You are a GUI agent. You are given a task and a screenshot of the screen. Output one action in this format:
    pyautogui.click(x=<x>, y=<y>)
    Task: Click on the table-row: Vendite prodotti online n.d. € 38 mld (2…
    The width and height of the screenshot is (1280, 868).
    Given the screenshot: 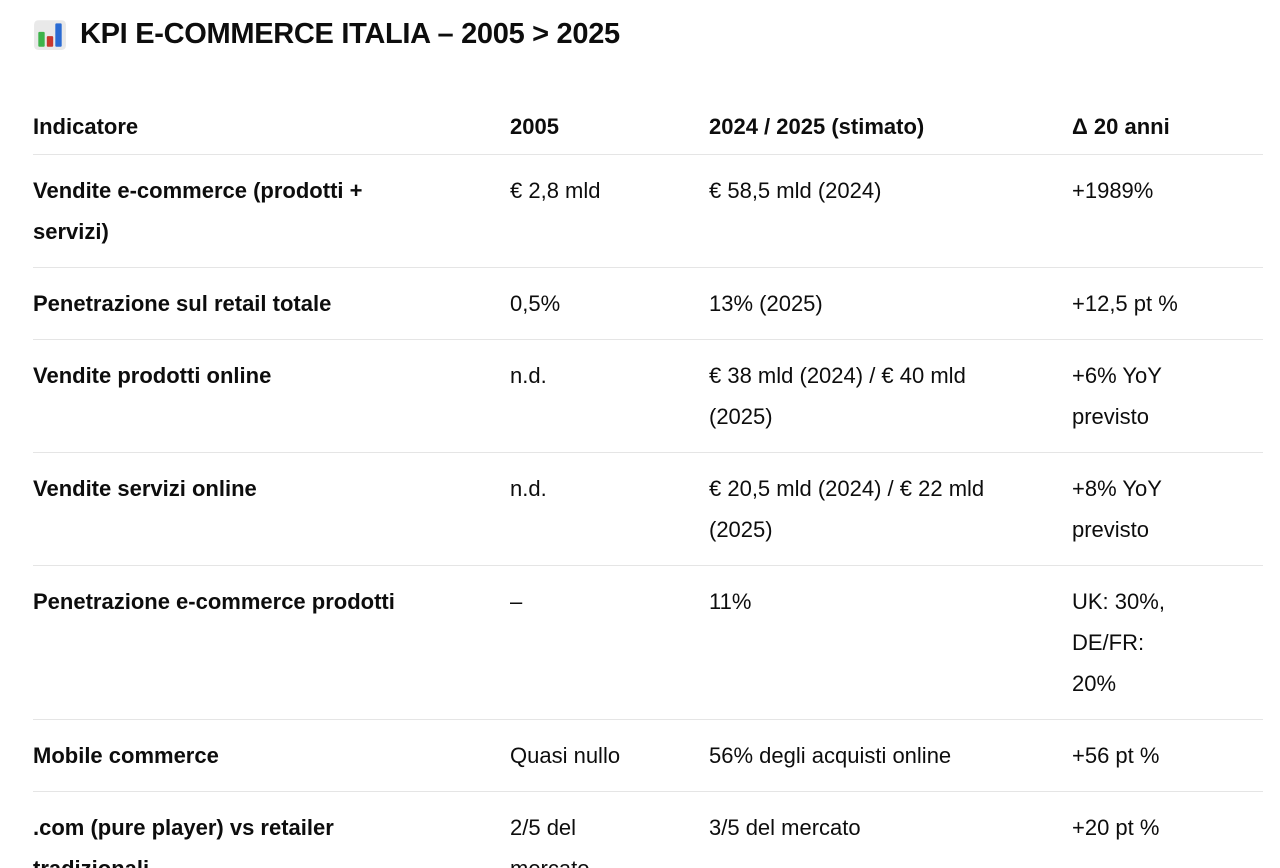 What is the action you would take?
    pyautogui.click(x=648, y=396)
    